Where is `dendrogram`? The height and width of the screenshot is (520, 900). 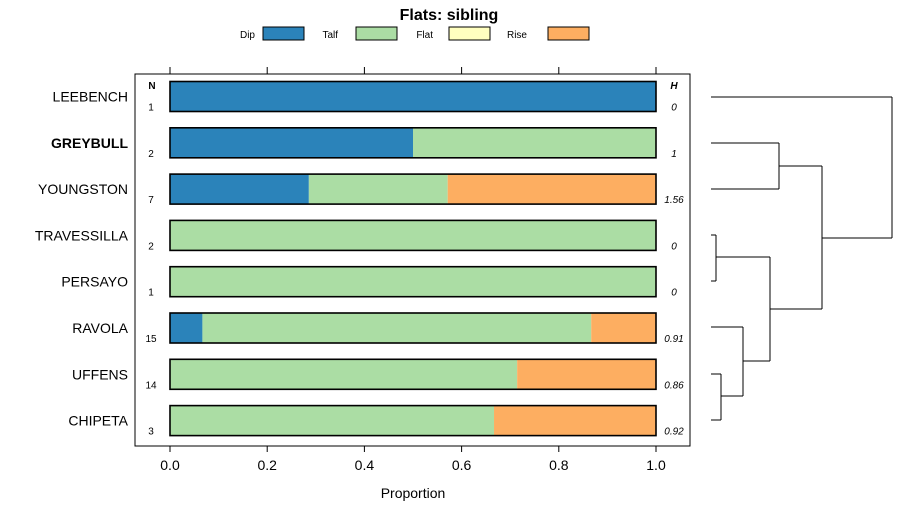 dendrogram is located at coordinates (802, 258).